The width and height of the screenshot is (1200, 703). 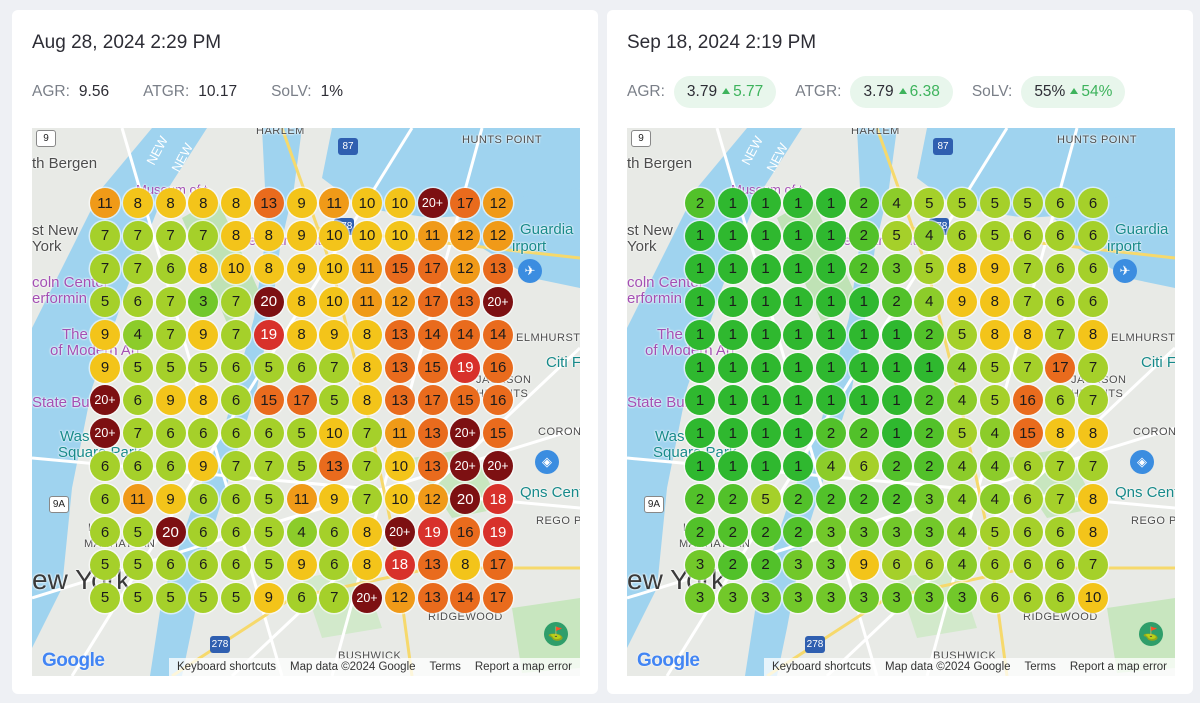 I want to click on rank-marker: 18, so click(x=498, y=499).